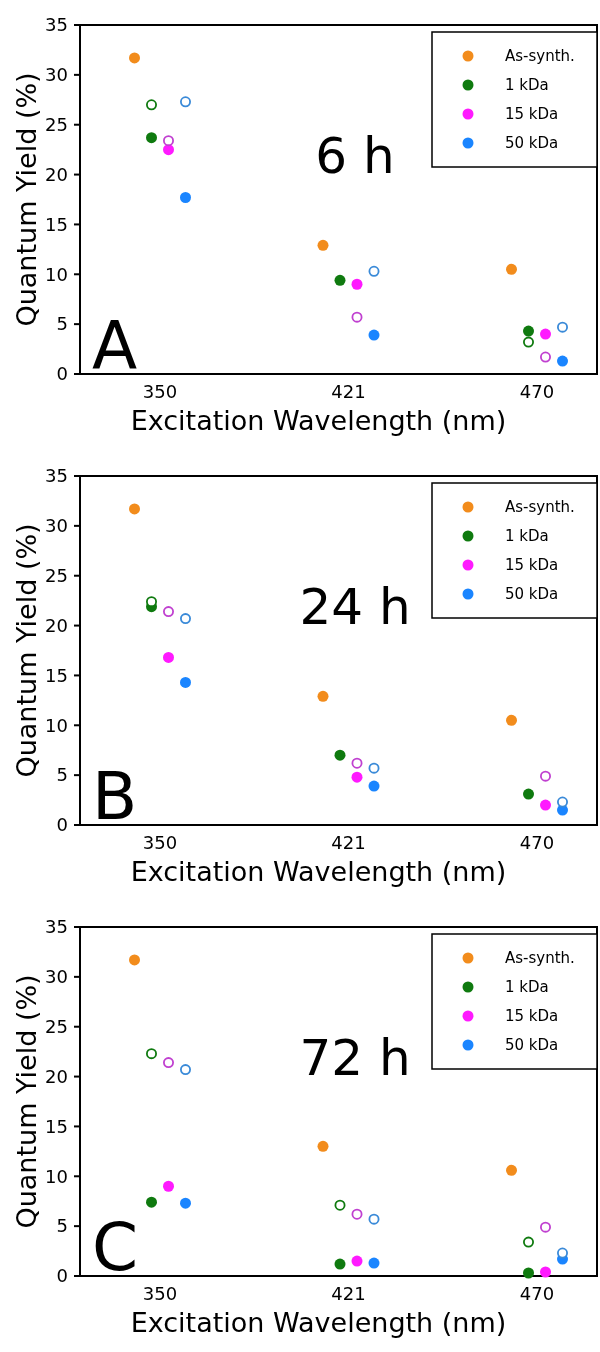 The height and width of the screenshot is (1352, 600). I want to click on annotation: A, so click(115, 345).